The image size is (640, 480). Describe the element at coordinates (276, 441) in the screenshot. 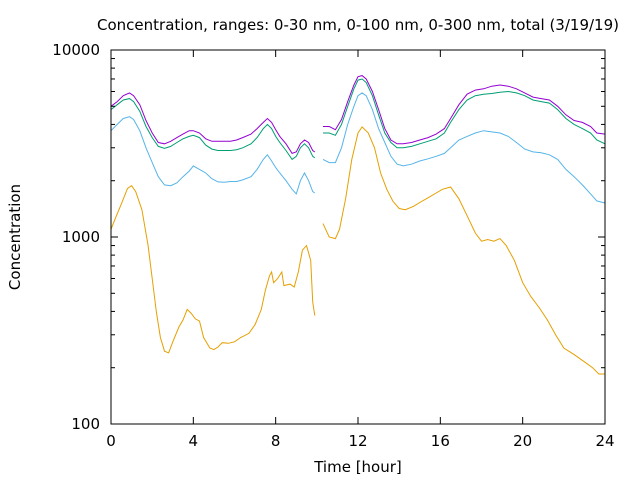

I see `x-tick-label: 8` at that location.